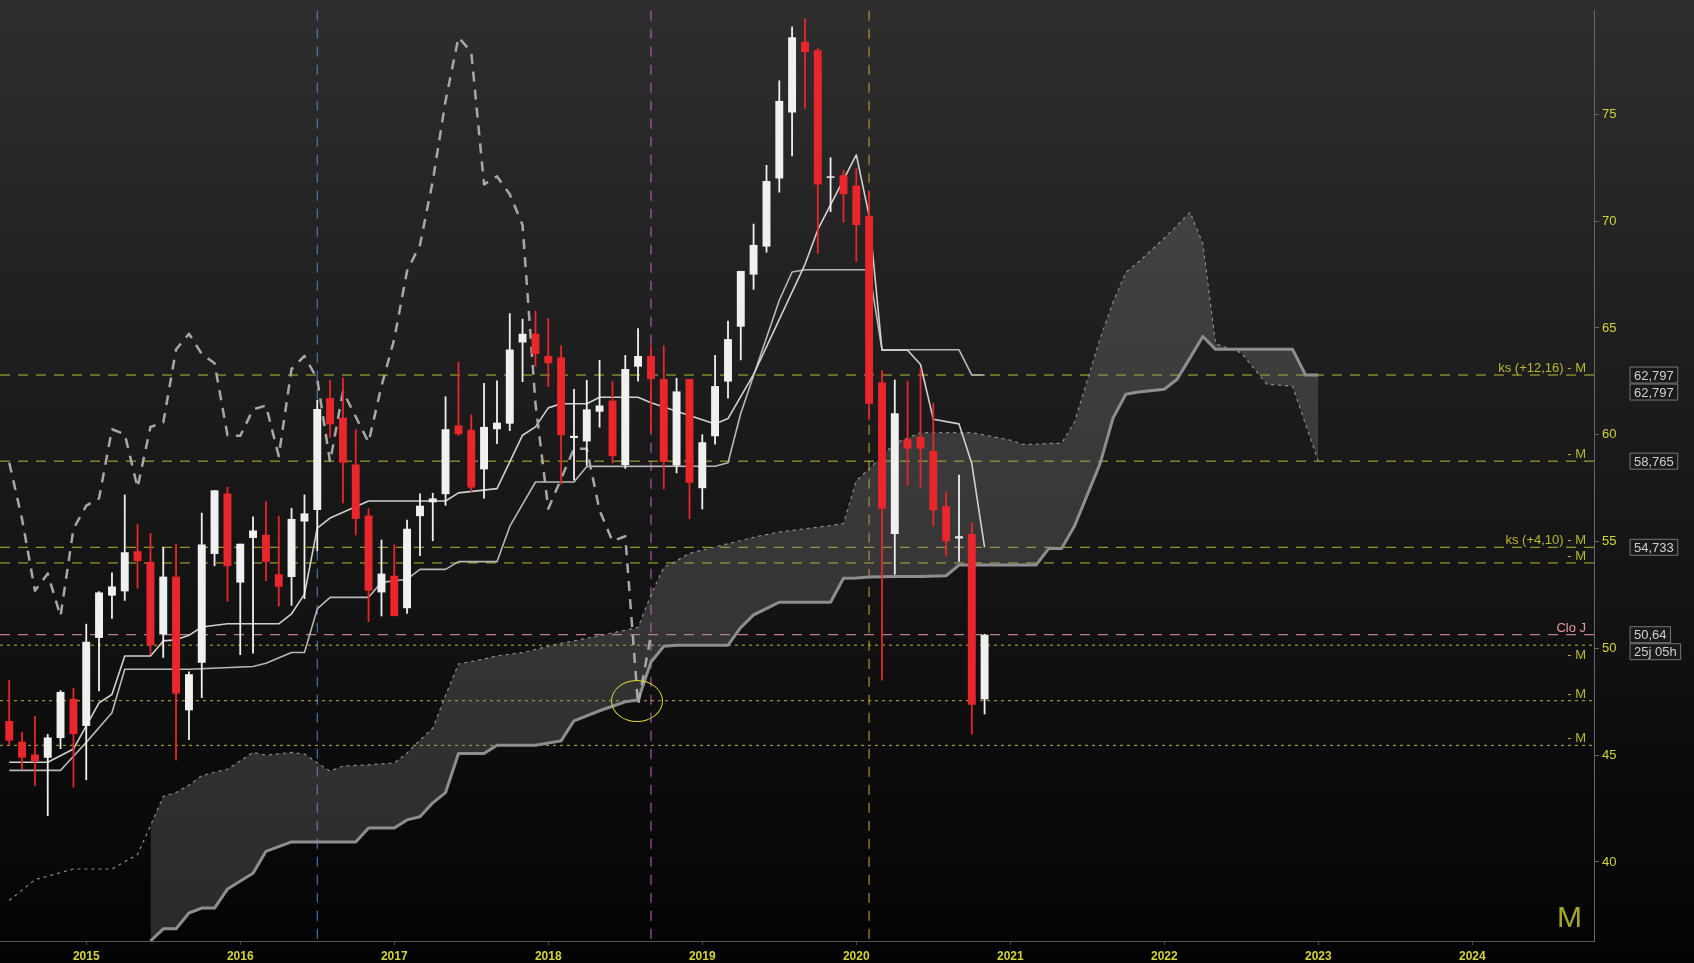  Describe the element at coordinates (1609, 220) in the screenshot. I see `y-tick-label: 70` at that location.